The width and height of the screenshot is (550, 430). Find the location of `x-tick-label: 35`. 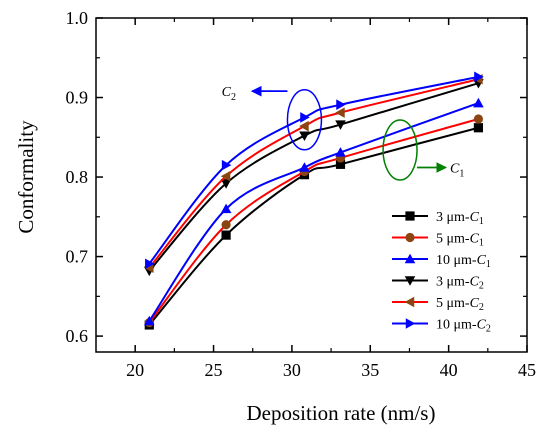

x-tick-label: 35 is located at coordinates (370, 370).